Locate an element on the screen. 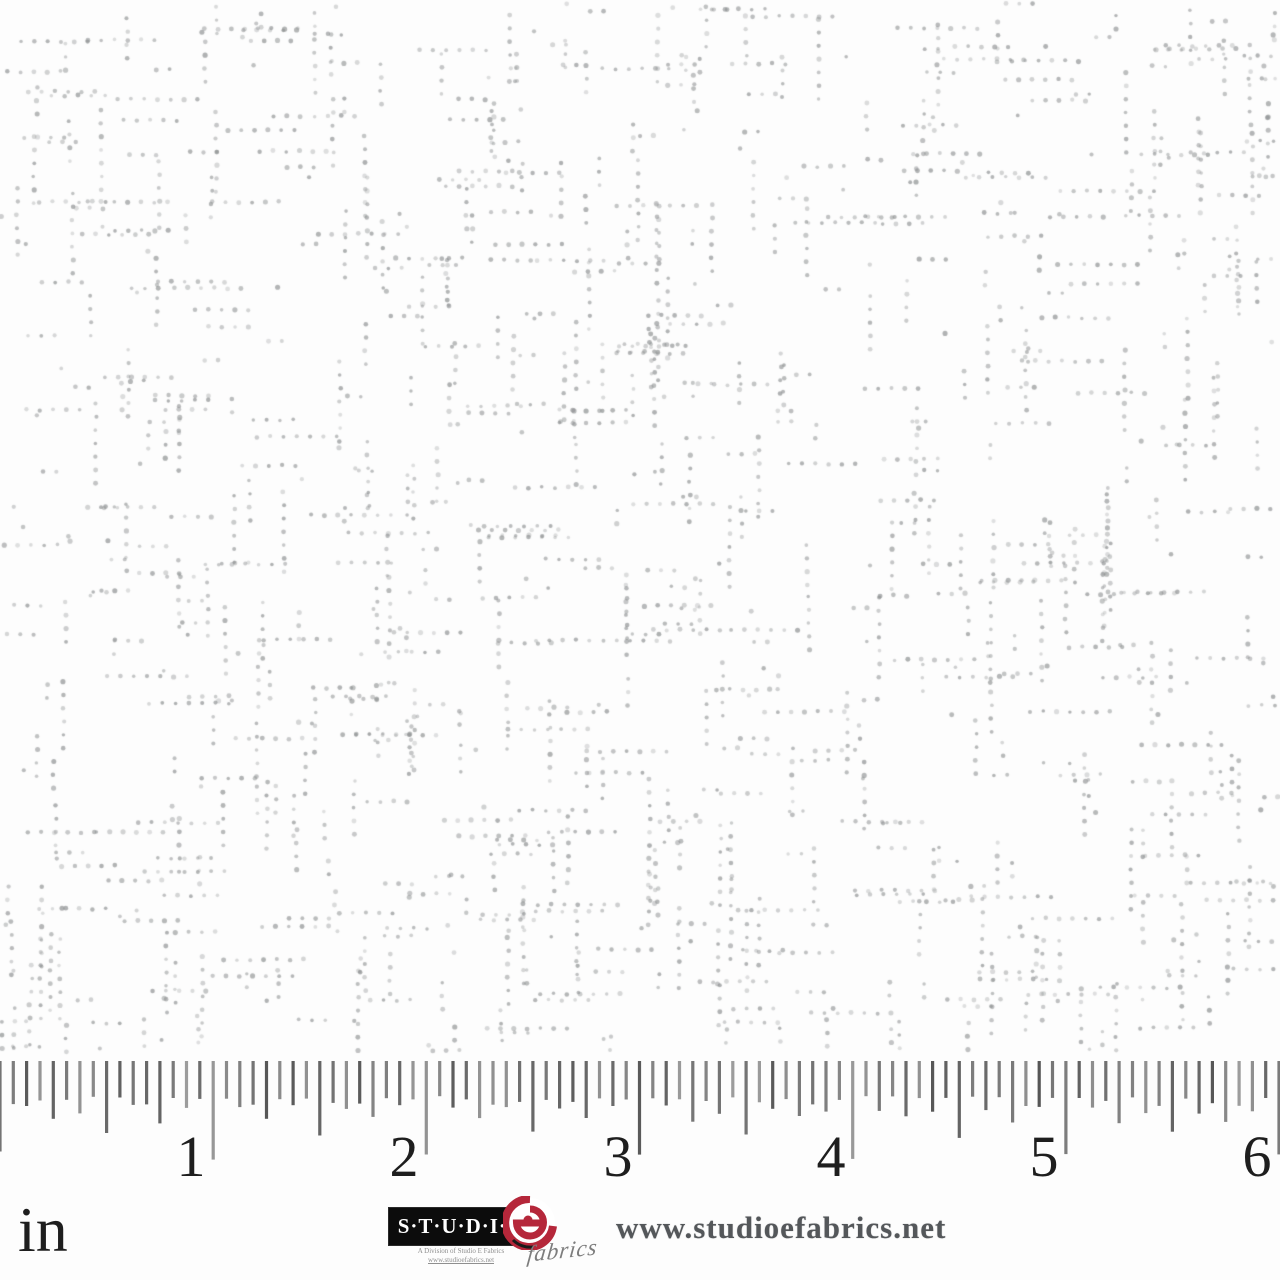 This screenshot has height=1280, width=1280. ruler-number: 2 is located at coordinates (404, 1156).